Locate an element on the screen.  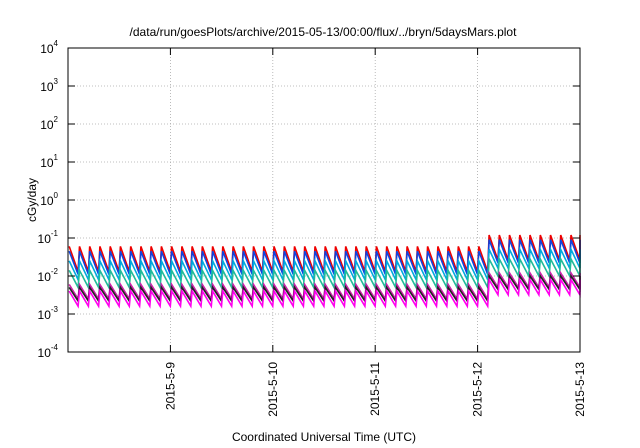
x-axis-label: Coordinated Universal Time (UTC) is located at coordinates (324, 437).